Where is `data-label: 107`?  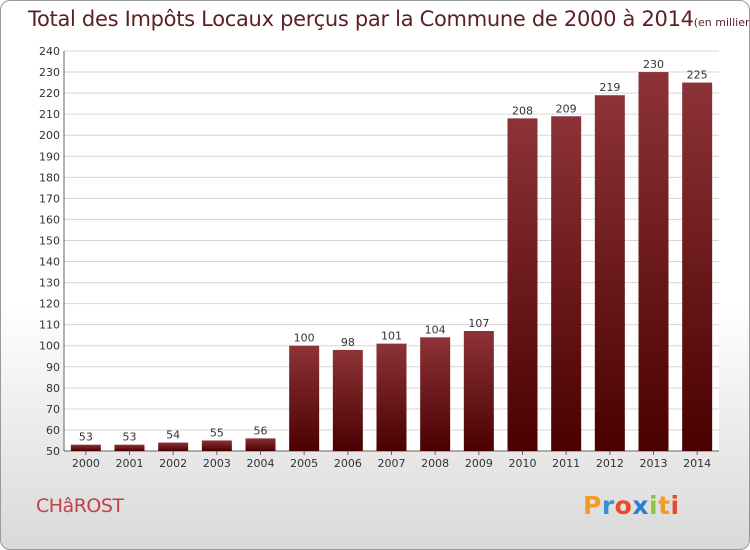
data-label: 107 is located at coordinates (478, 323).